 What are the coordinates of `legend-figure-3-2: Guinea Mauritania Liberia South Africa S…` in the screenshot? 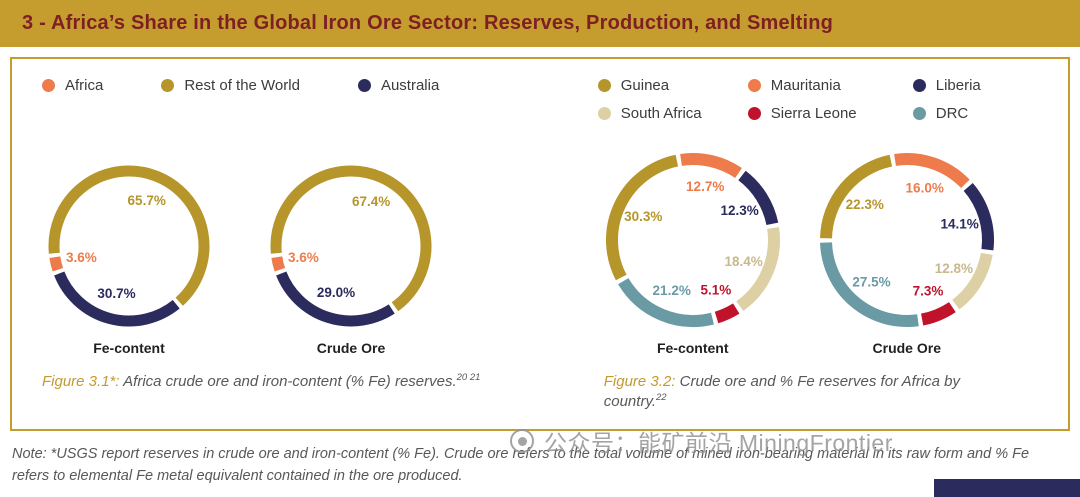 It's located at (832, 112).